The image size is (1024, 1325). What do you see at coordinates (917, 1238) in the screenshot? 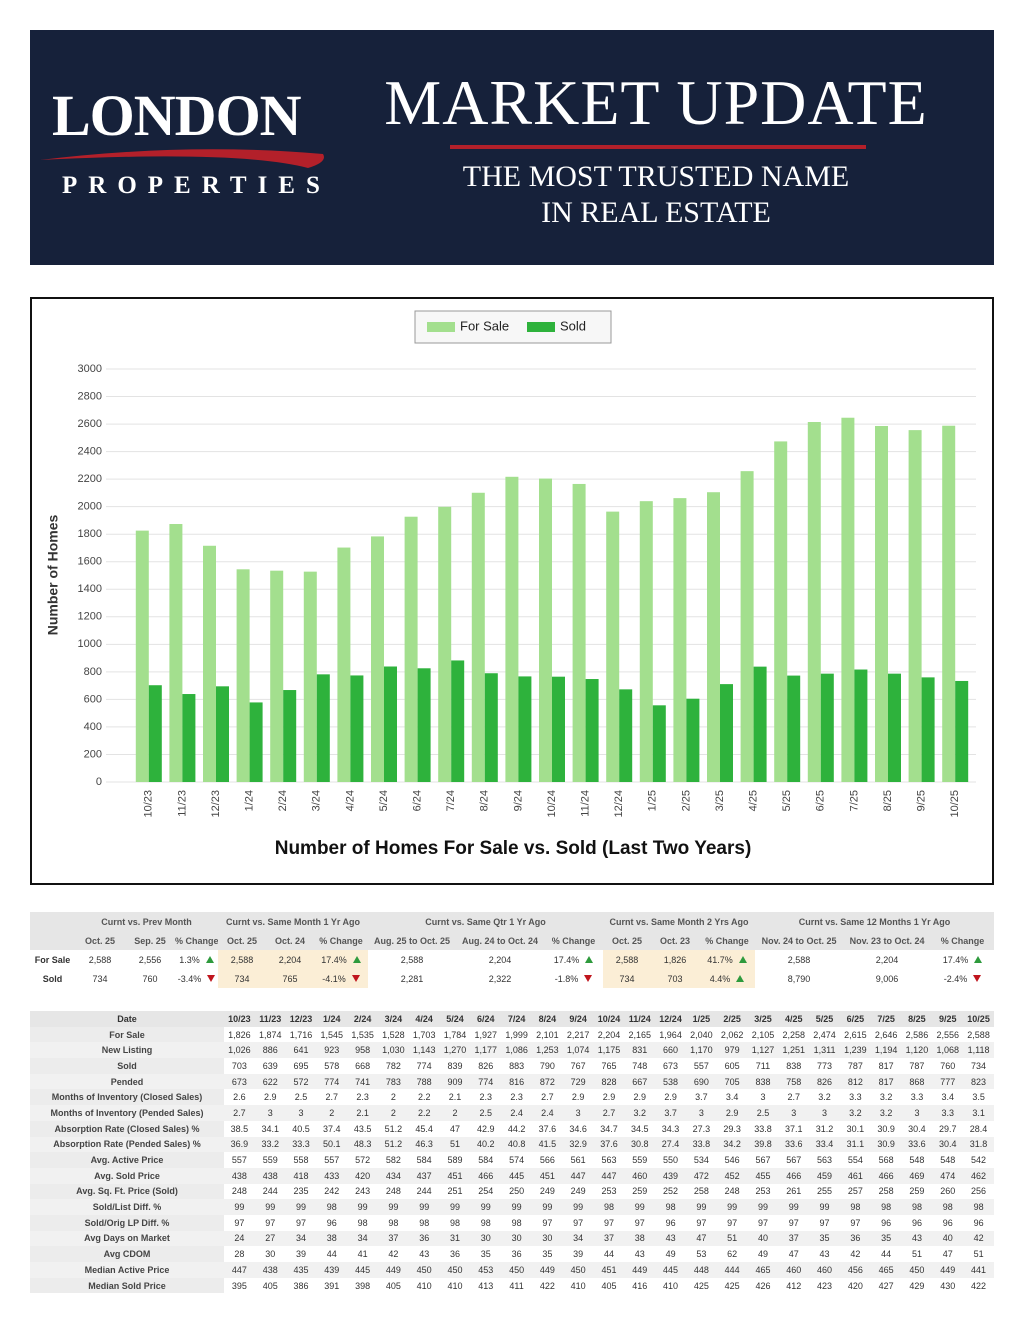
I see `table-cell: 43` at bounding box center [917, 1238].